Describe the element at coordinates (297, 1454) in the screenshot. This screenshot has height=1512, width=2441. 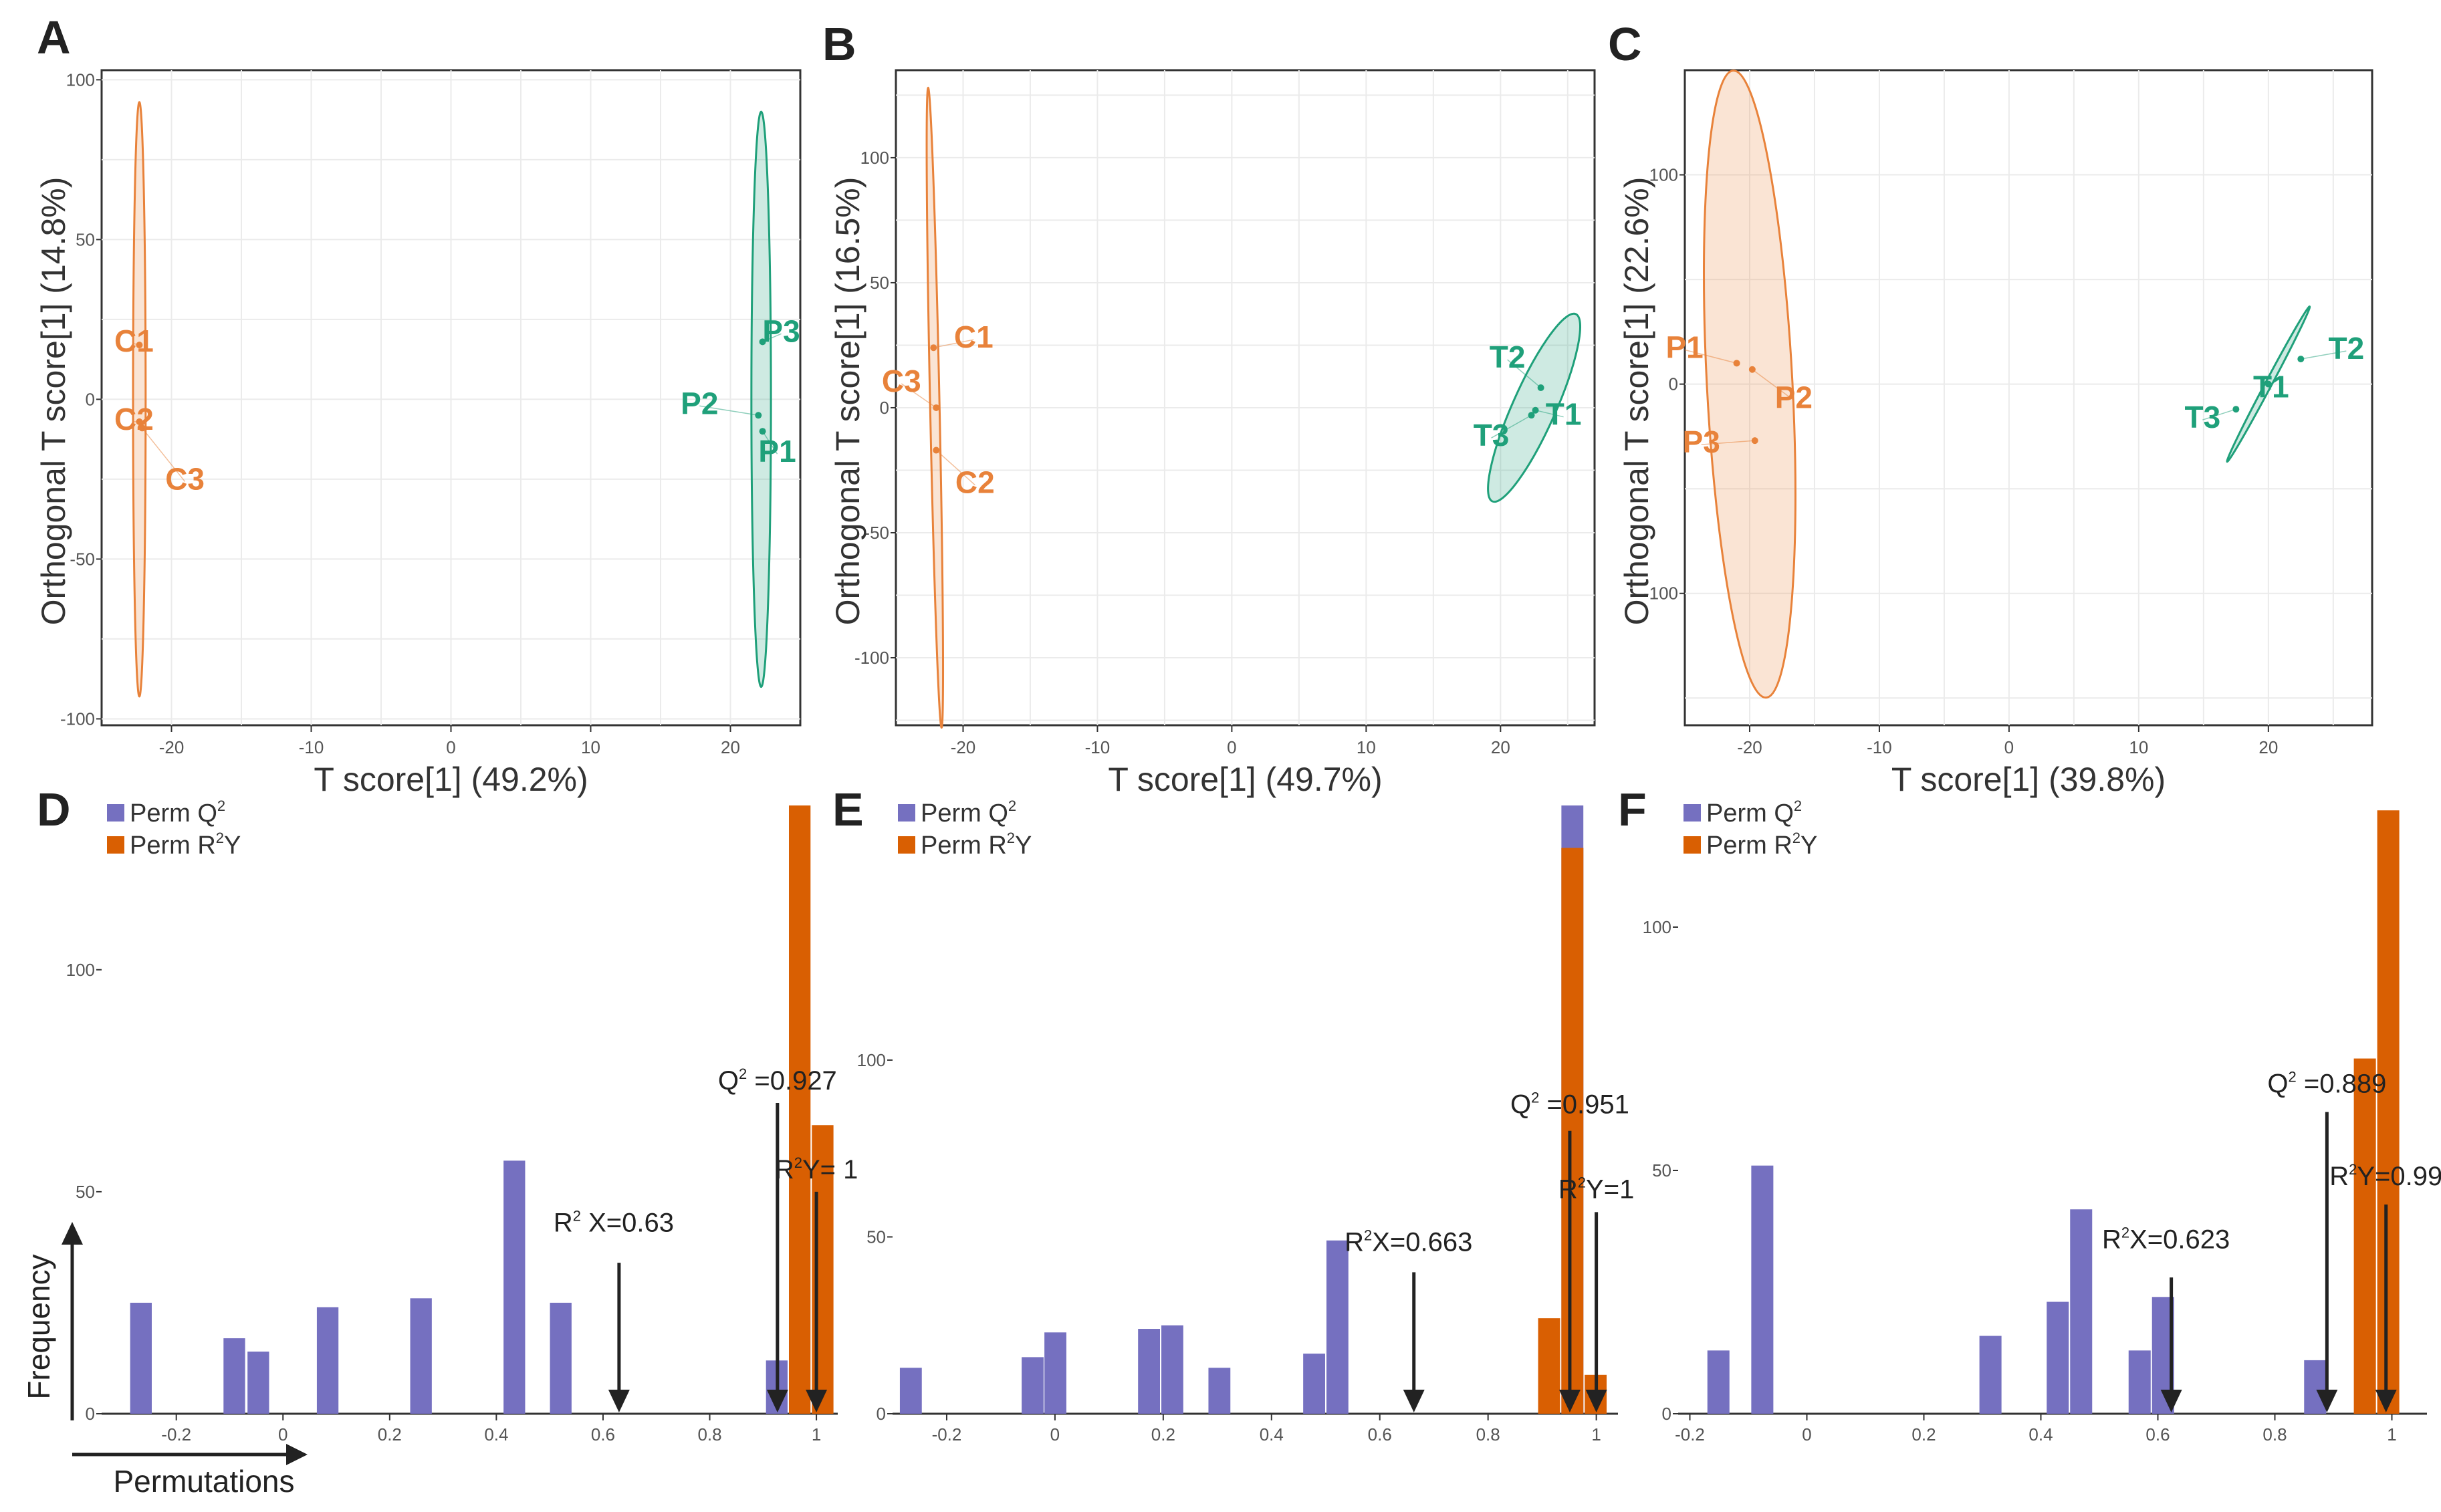
I see `permutations-arrow-head` at that location.